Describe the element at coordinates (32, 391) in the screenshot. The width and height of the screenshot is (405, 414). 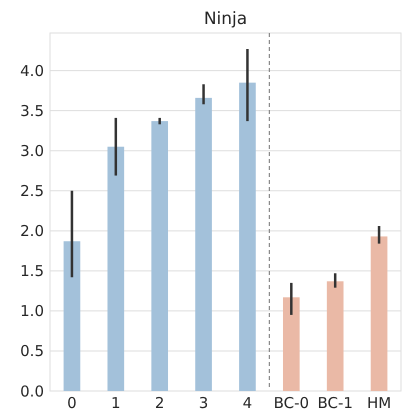
I see `y-tick-label: 0.0` at that location.